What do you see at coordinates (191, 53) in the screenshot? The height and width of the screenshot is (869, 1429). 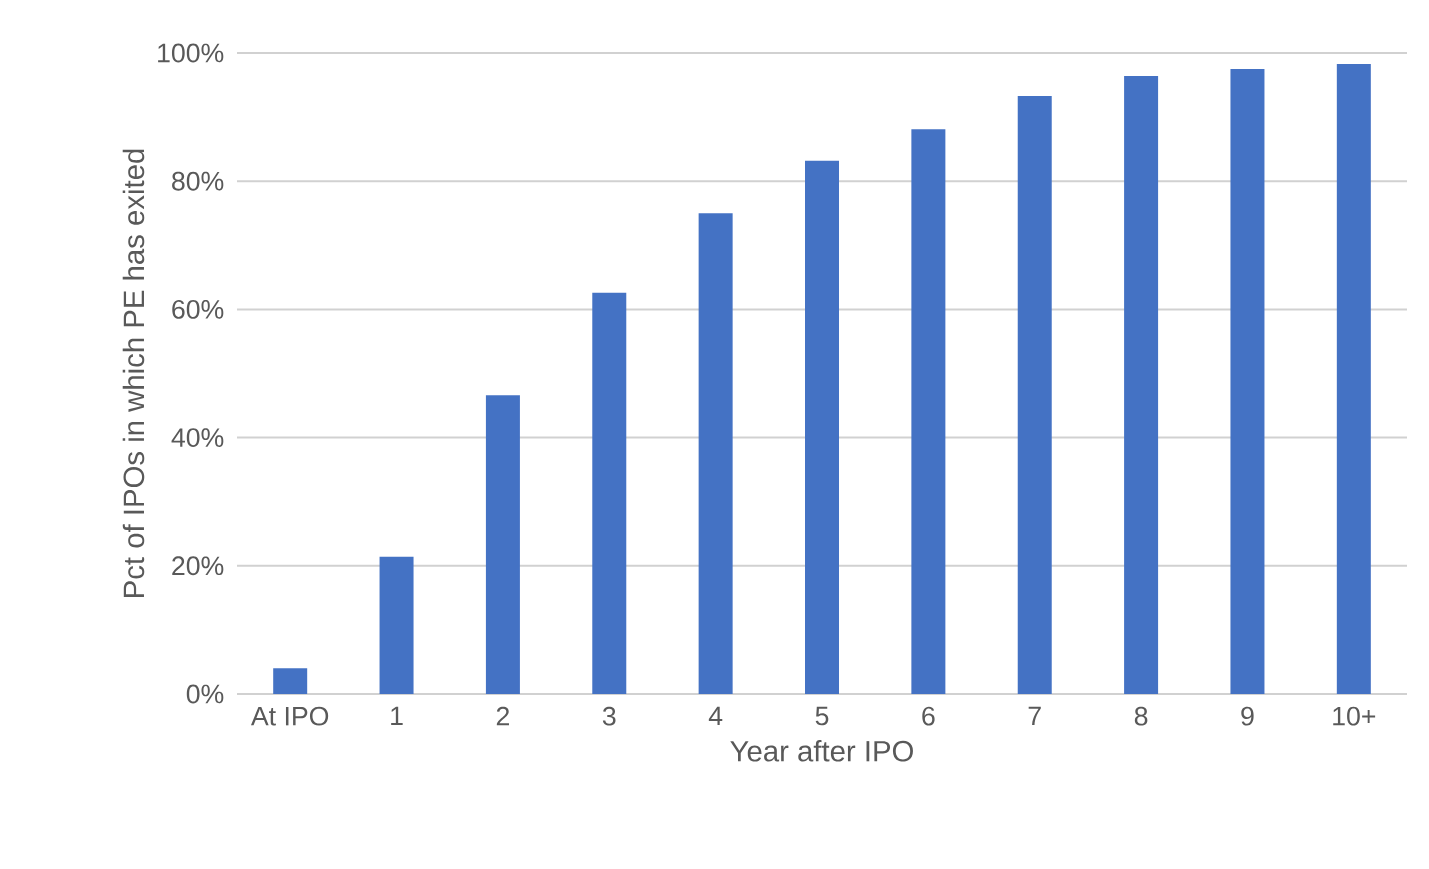 I see `y-tick-label: 100%` at bounding box center [191, 53].